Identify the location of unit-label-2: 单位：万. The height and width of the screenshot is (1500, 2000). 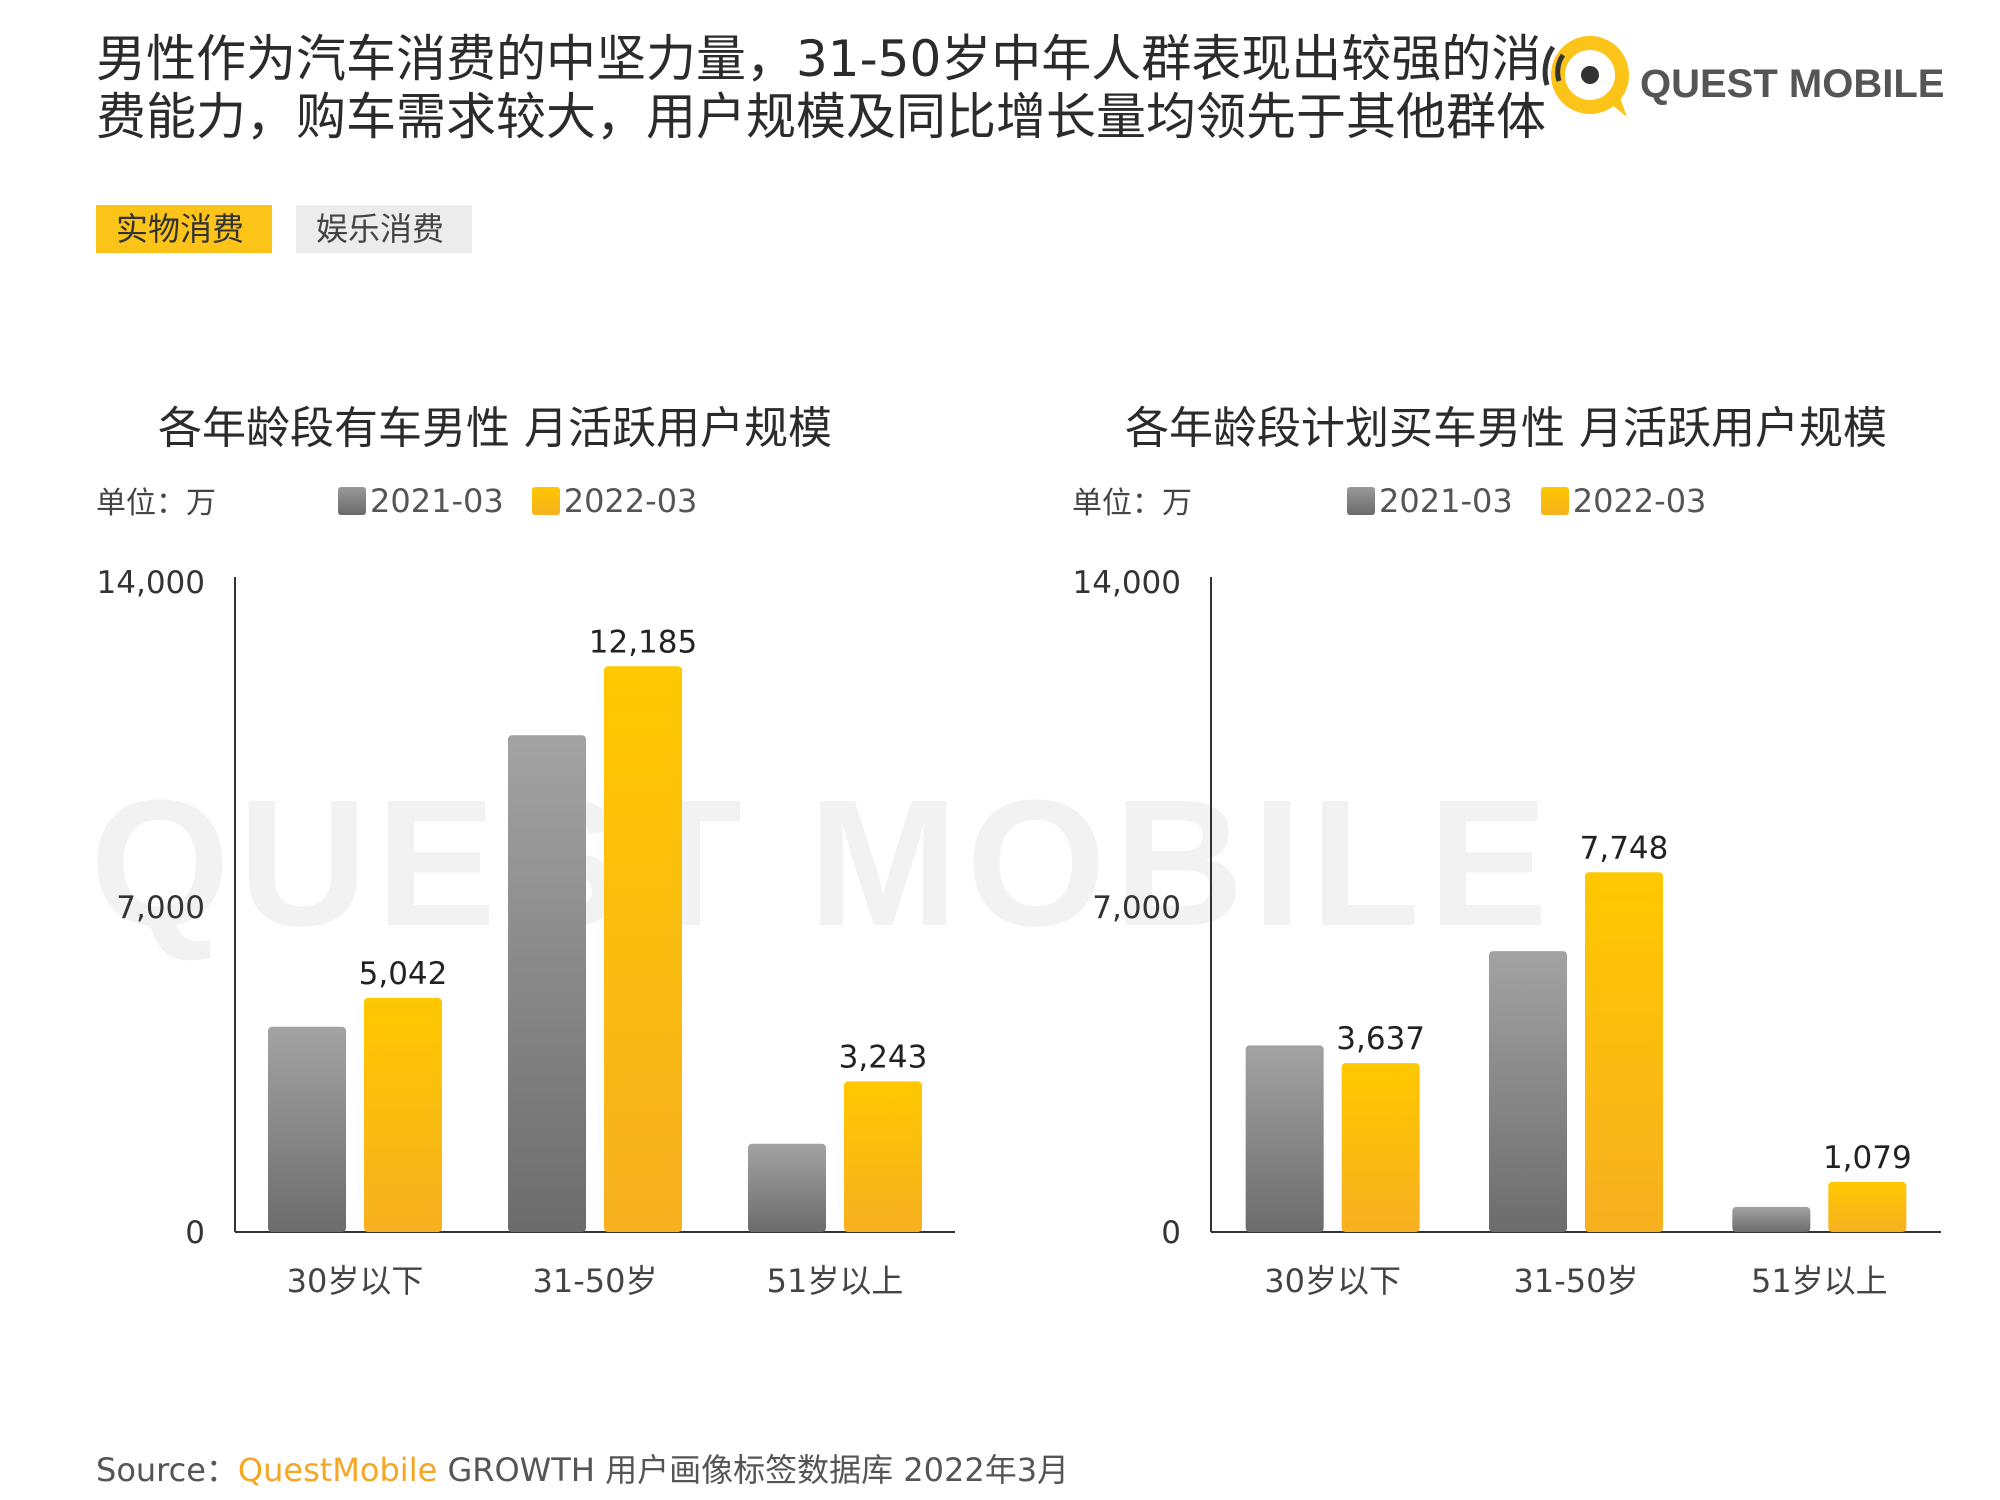
(1132, 503).